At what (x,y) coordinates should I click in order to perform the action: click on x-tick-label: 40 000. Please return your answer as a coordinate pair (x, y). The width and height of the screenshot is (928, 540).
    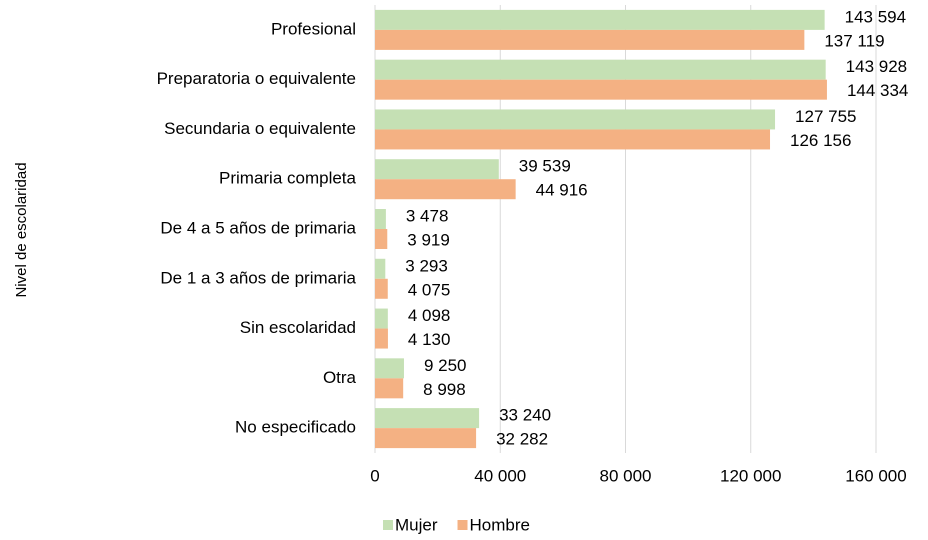
    Looking at the image, I should click on (500, 475).